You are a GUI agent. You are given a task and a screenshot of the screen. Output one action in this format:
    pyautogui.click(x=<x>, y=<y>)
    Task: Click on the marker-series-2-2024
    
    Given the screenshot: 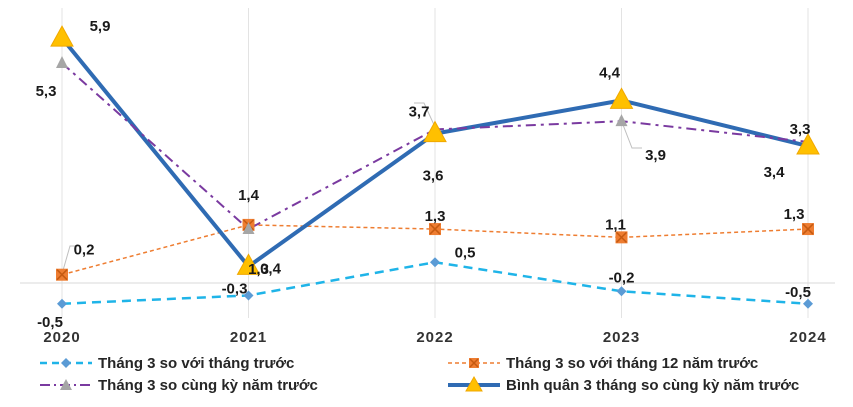 What is the action you would take?
    pyautogui.click(x=808, y=229)
    